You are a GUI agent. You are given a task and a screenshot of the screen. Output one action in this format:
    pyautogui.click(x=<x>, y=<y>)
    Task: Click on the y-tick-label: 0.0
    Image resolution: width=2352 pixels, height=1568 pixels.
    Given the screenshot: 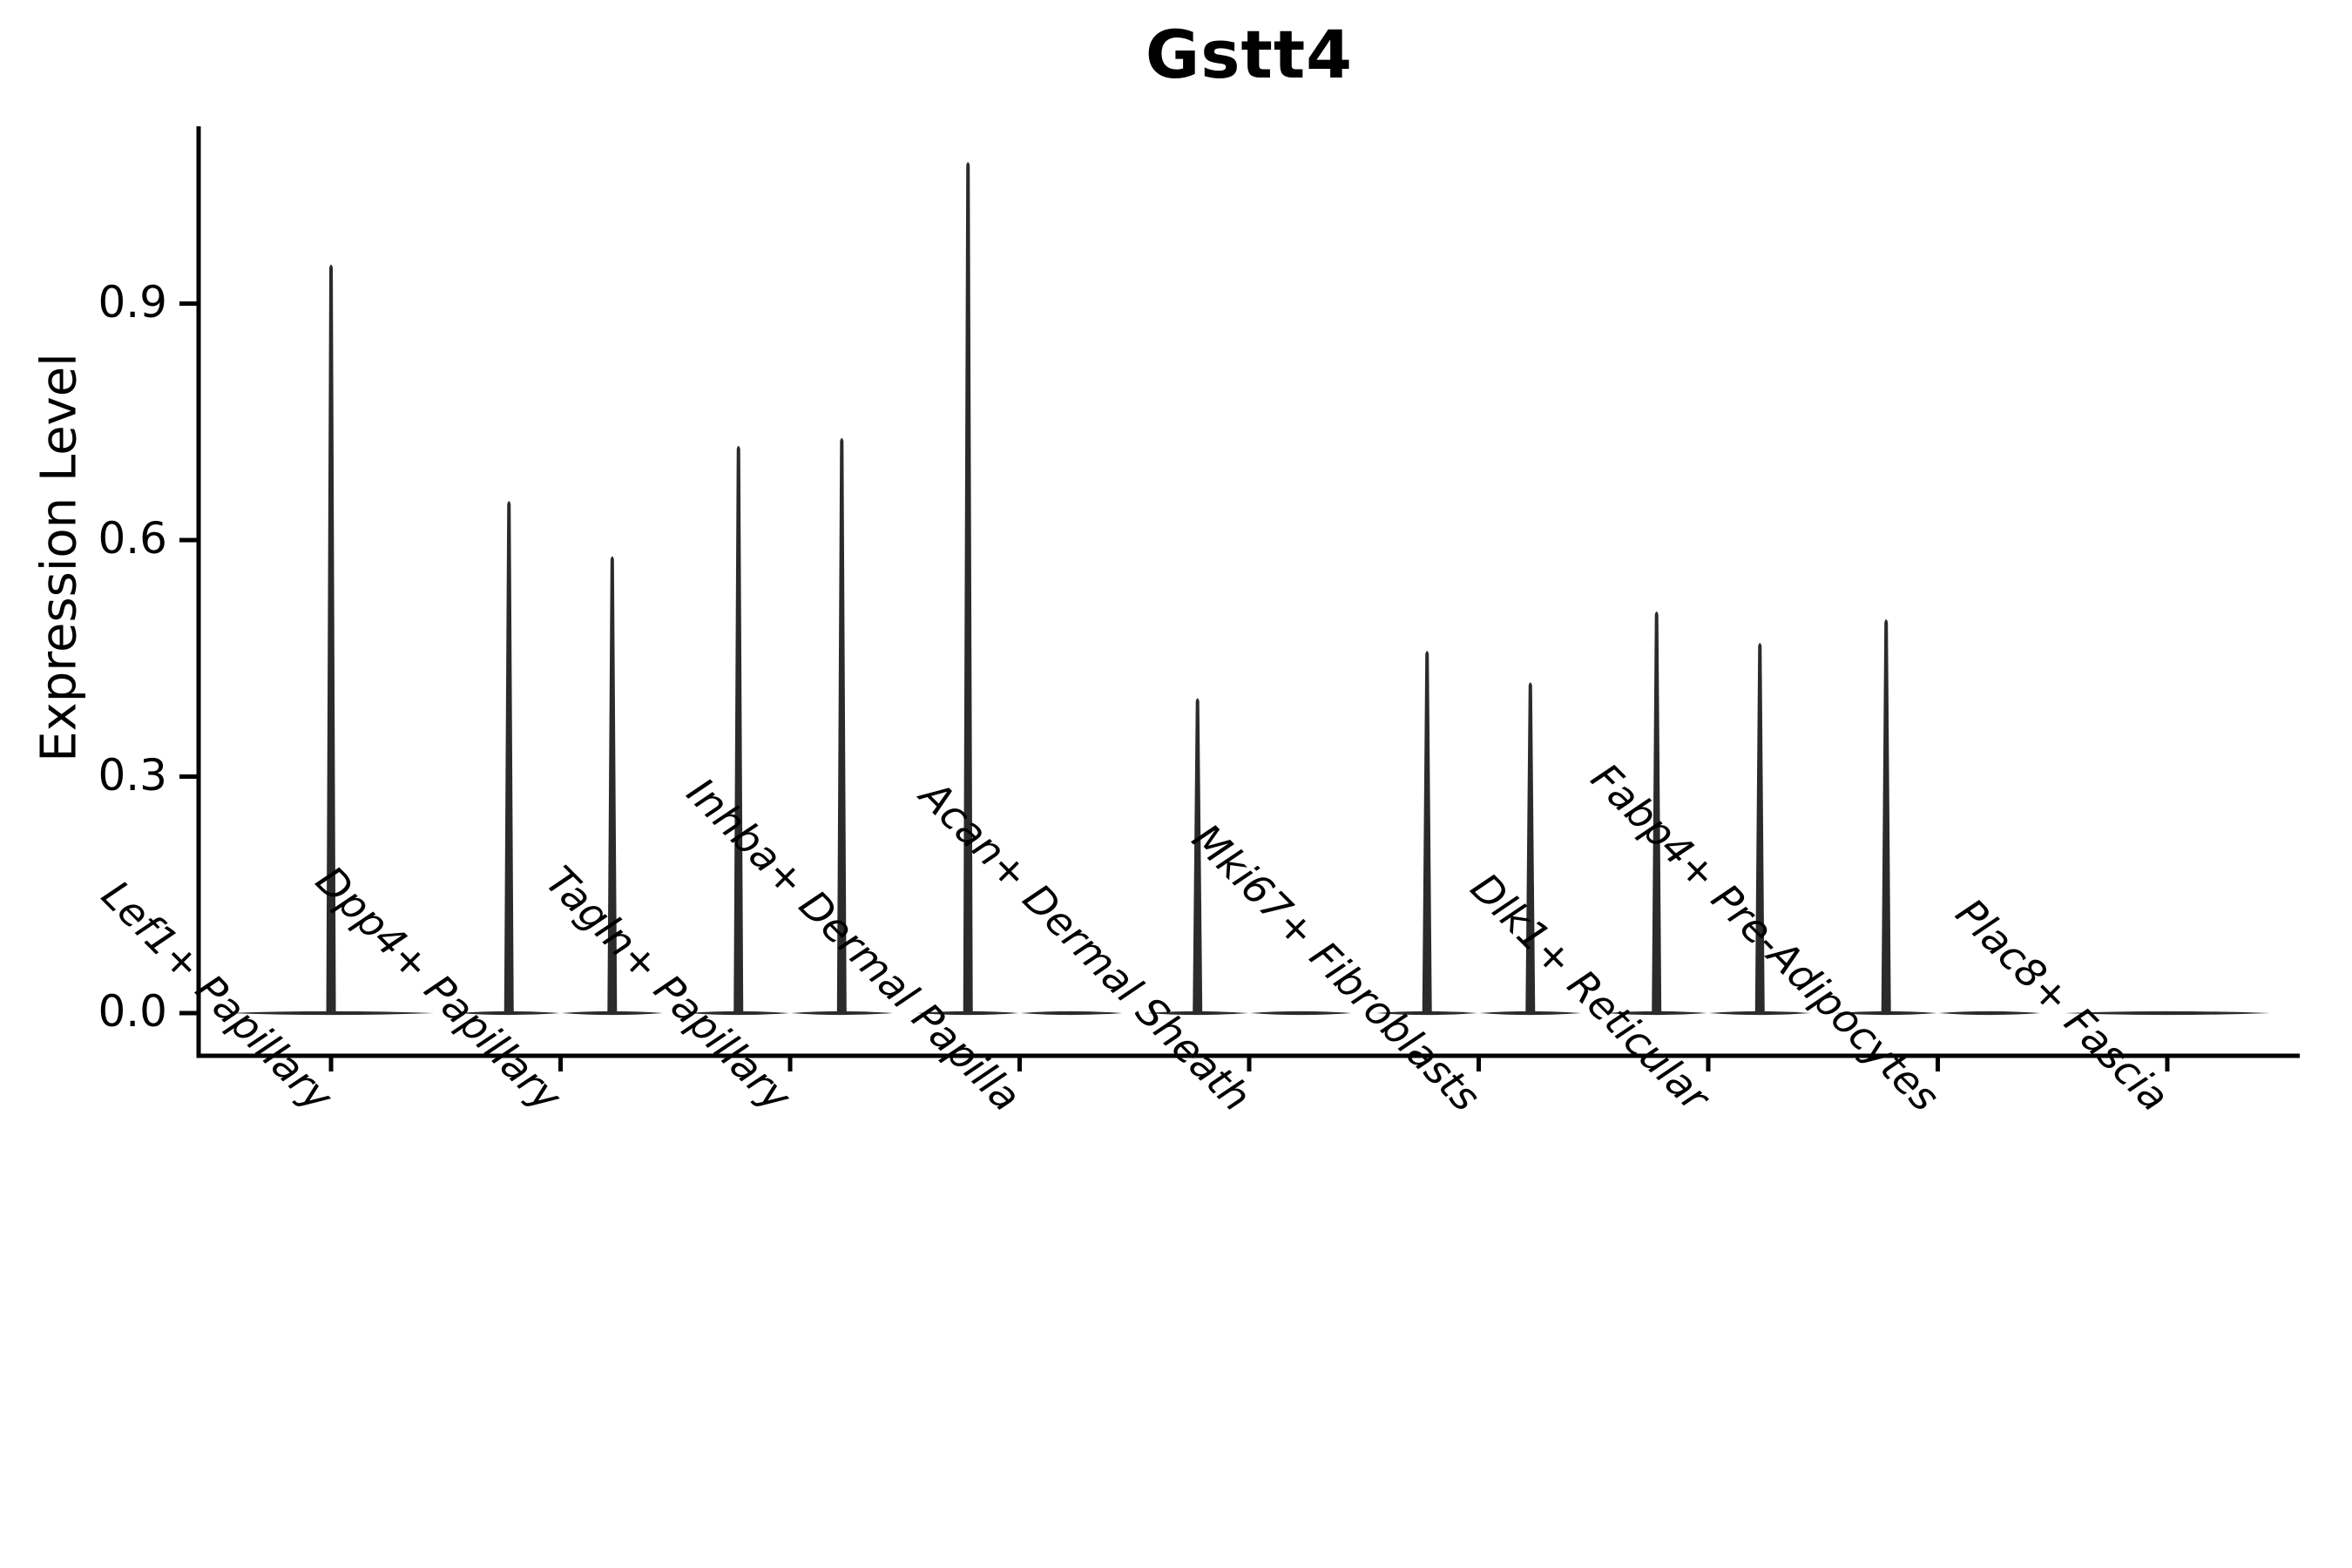 What is the action you would take?
    pyautogui.click(x=132, y=1012)
    